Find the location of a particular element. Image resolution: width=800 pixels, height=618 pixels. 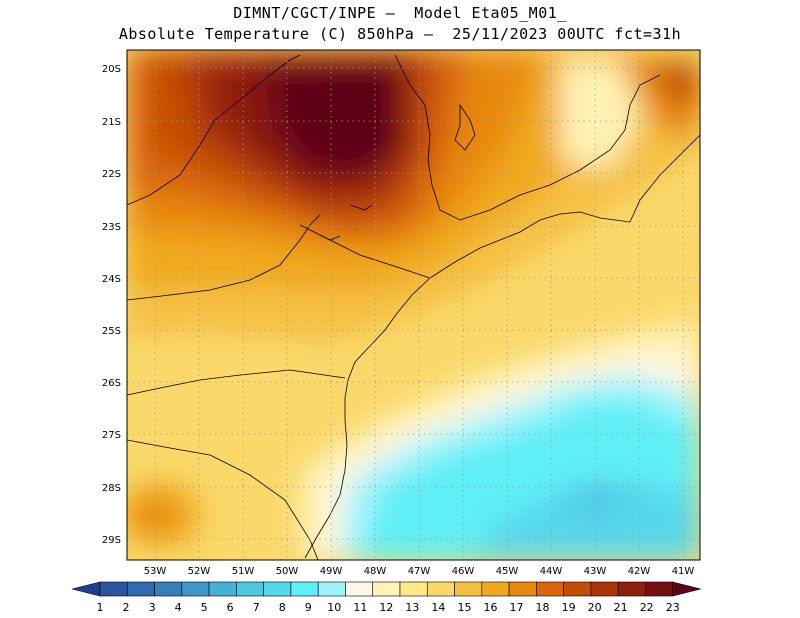

lat-label: 23S is located at coordinates (111, 227).